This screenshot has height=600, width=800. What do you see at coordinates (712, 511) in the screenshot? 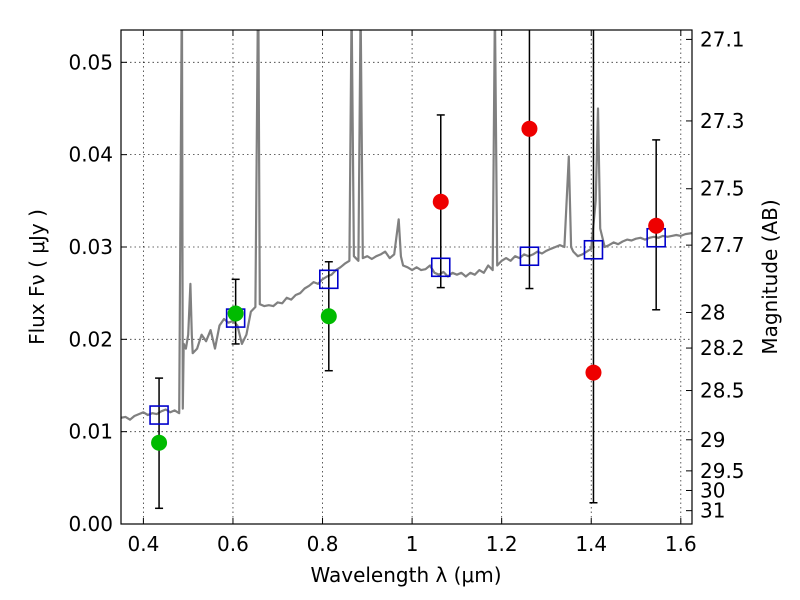
I see `y2-tick-label: 31` at bounding box center [712, 511].